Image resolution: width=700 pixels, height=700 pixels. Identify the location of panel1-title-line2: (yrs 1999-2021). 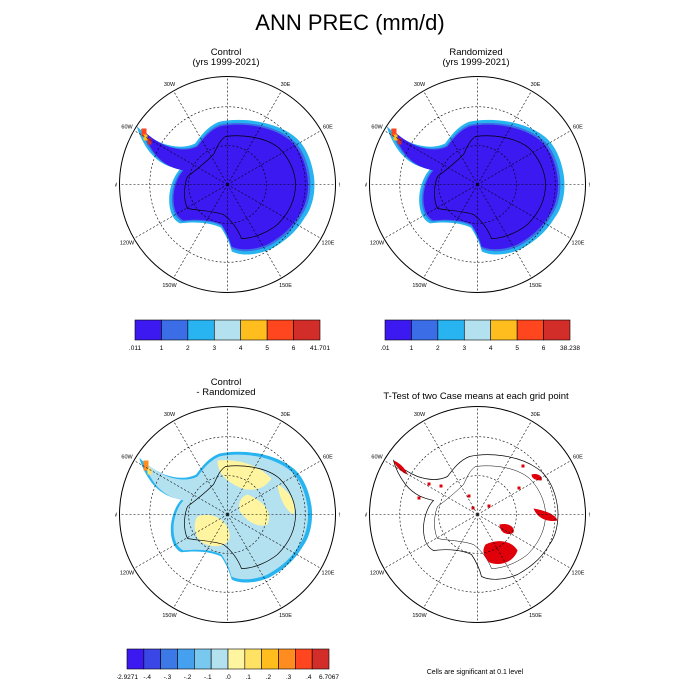
(226, 62).